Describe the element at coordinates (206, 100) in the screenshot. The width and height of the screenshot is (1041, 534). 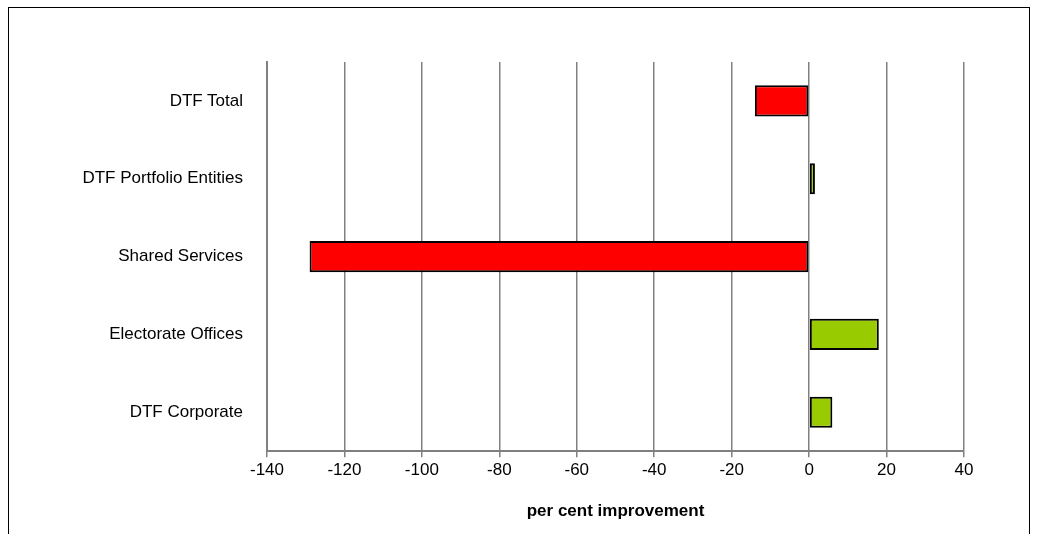
I see `y-tick-label: DTF Total` at that location.